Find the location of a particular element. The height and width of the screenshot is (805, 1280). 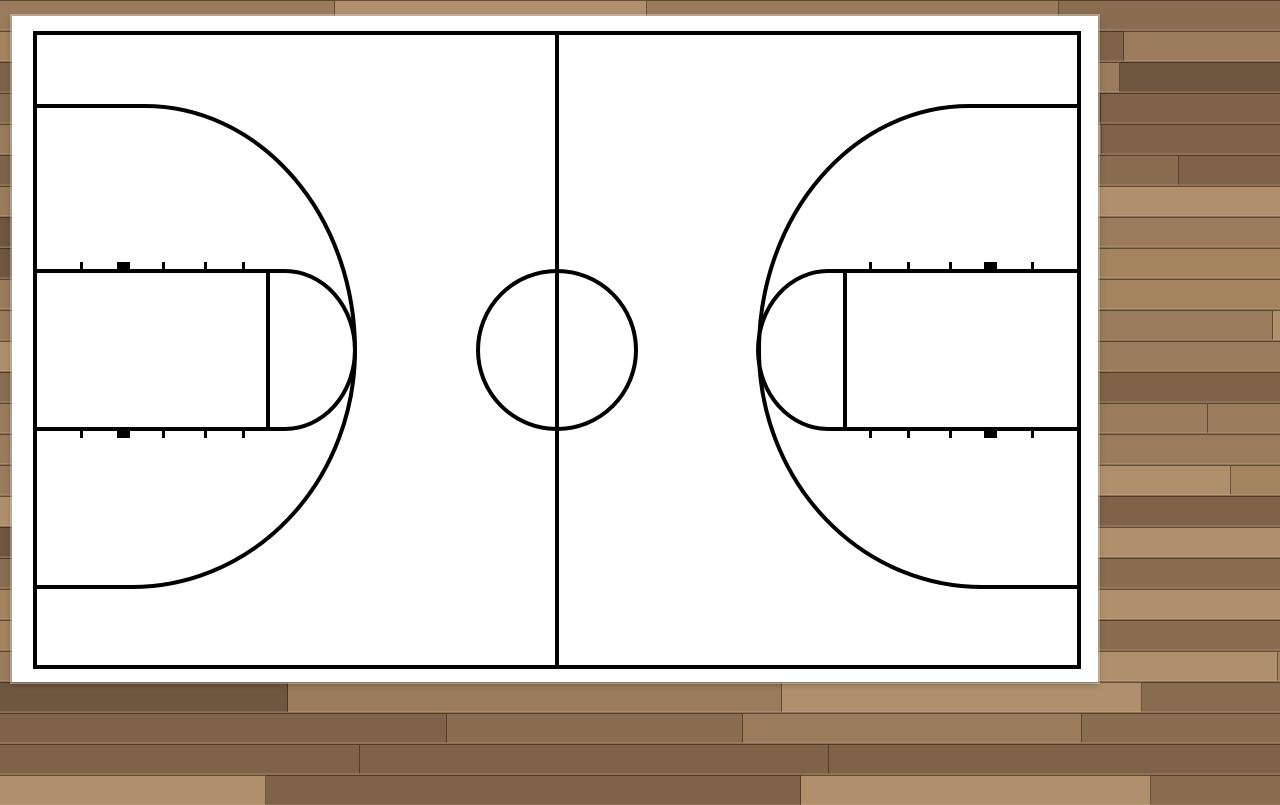

center-circle is located at coordinates (557, 350).